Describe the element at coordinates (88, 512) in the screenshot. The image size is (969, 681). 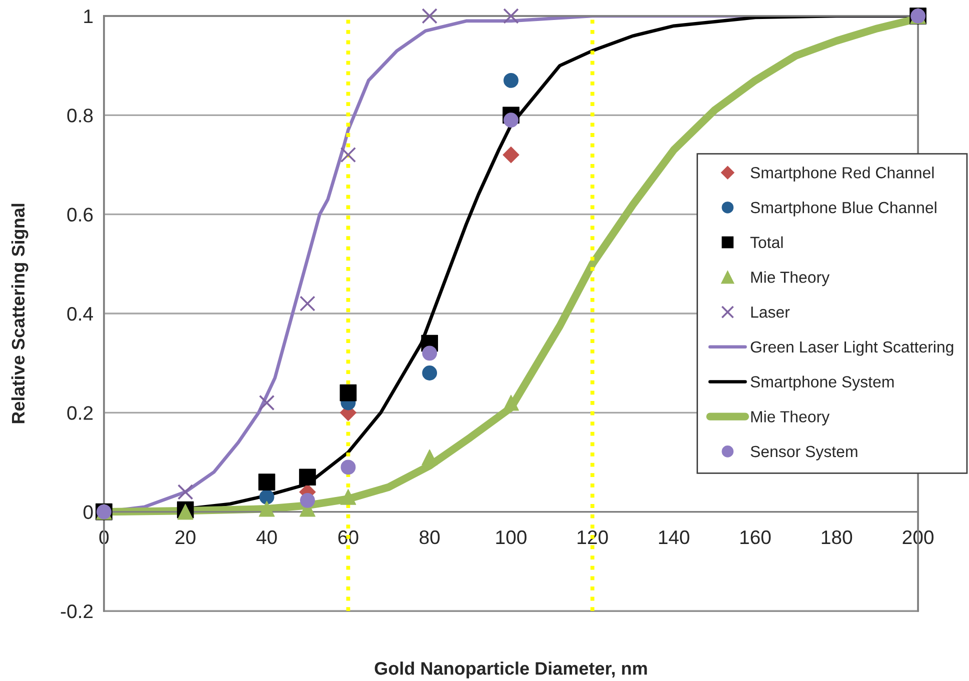
I see `y-tick-label: 0` at that location.